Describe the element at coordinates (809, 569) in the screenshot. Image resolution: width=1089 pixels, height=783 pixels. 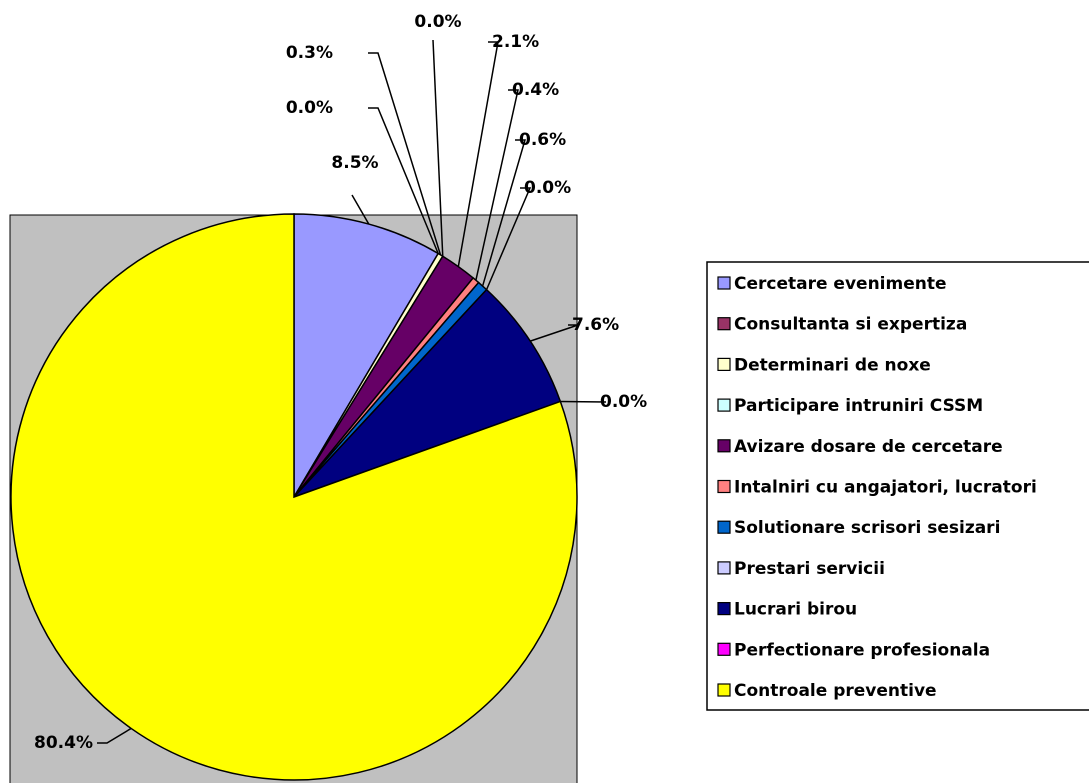
I see `legend-label: Prestari servicii` at that location.